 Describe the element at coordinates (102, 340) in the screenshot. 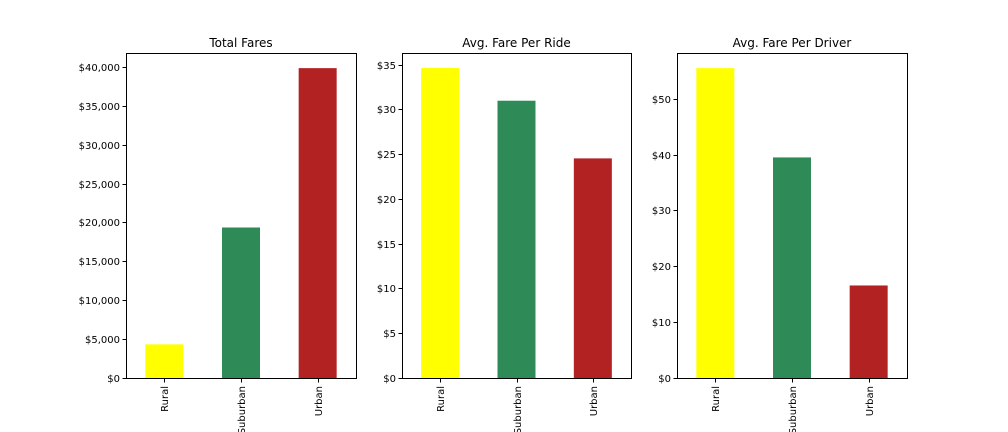

I see `y-tick-label: $5,000` at that location.